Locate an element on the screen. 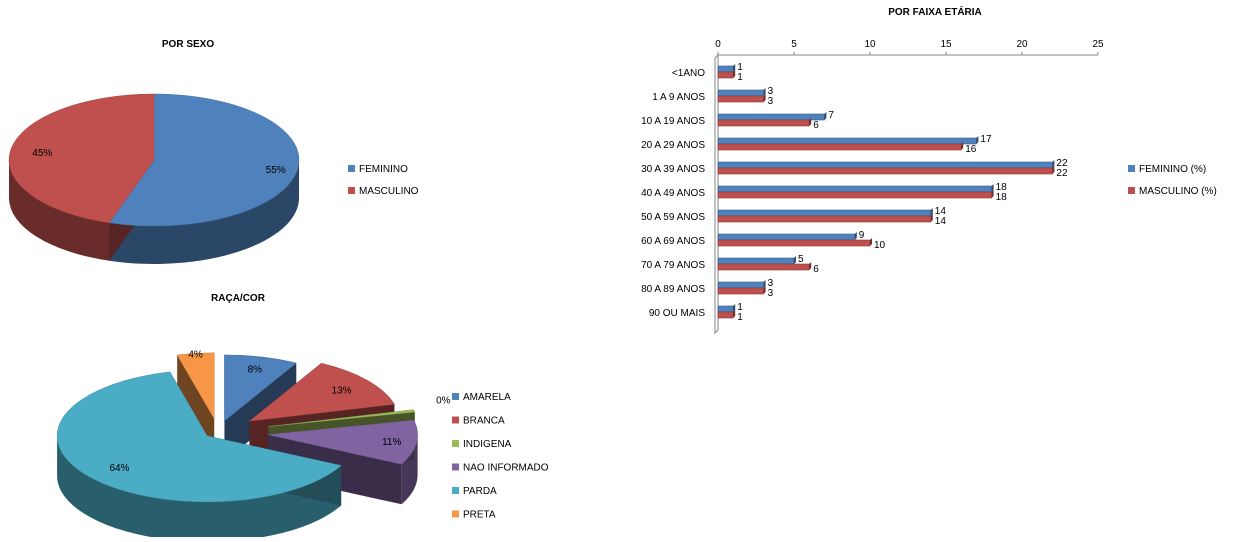 The height and width of the screenshot is (542, 1236). bar-feminino-60-a-69-anos is located at coordinates (786, 237).